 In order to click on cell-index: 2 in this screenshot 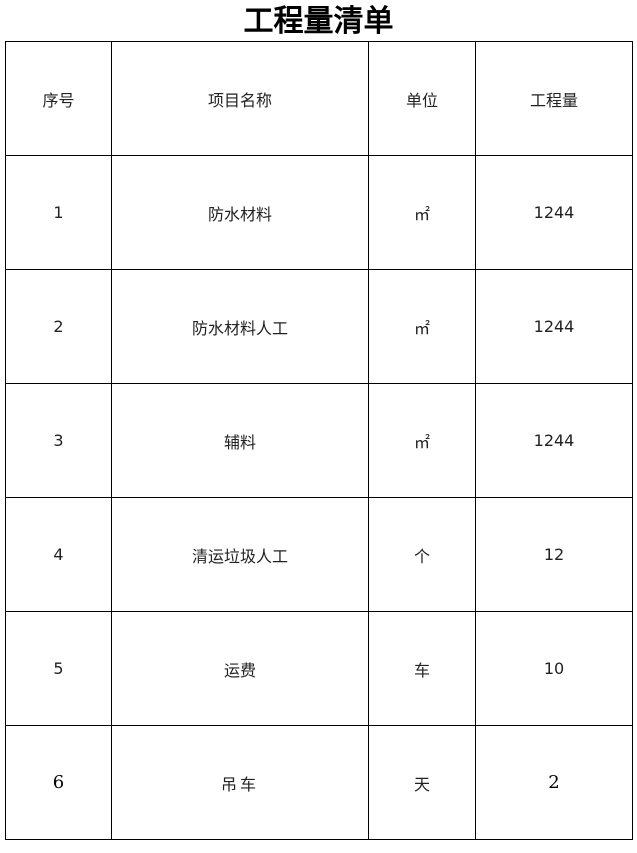, I will do `click(58, 326)`.